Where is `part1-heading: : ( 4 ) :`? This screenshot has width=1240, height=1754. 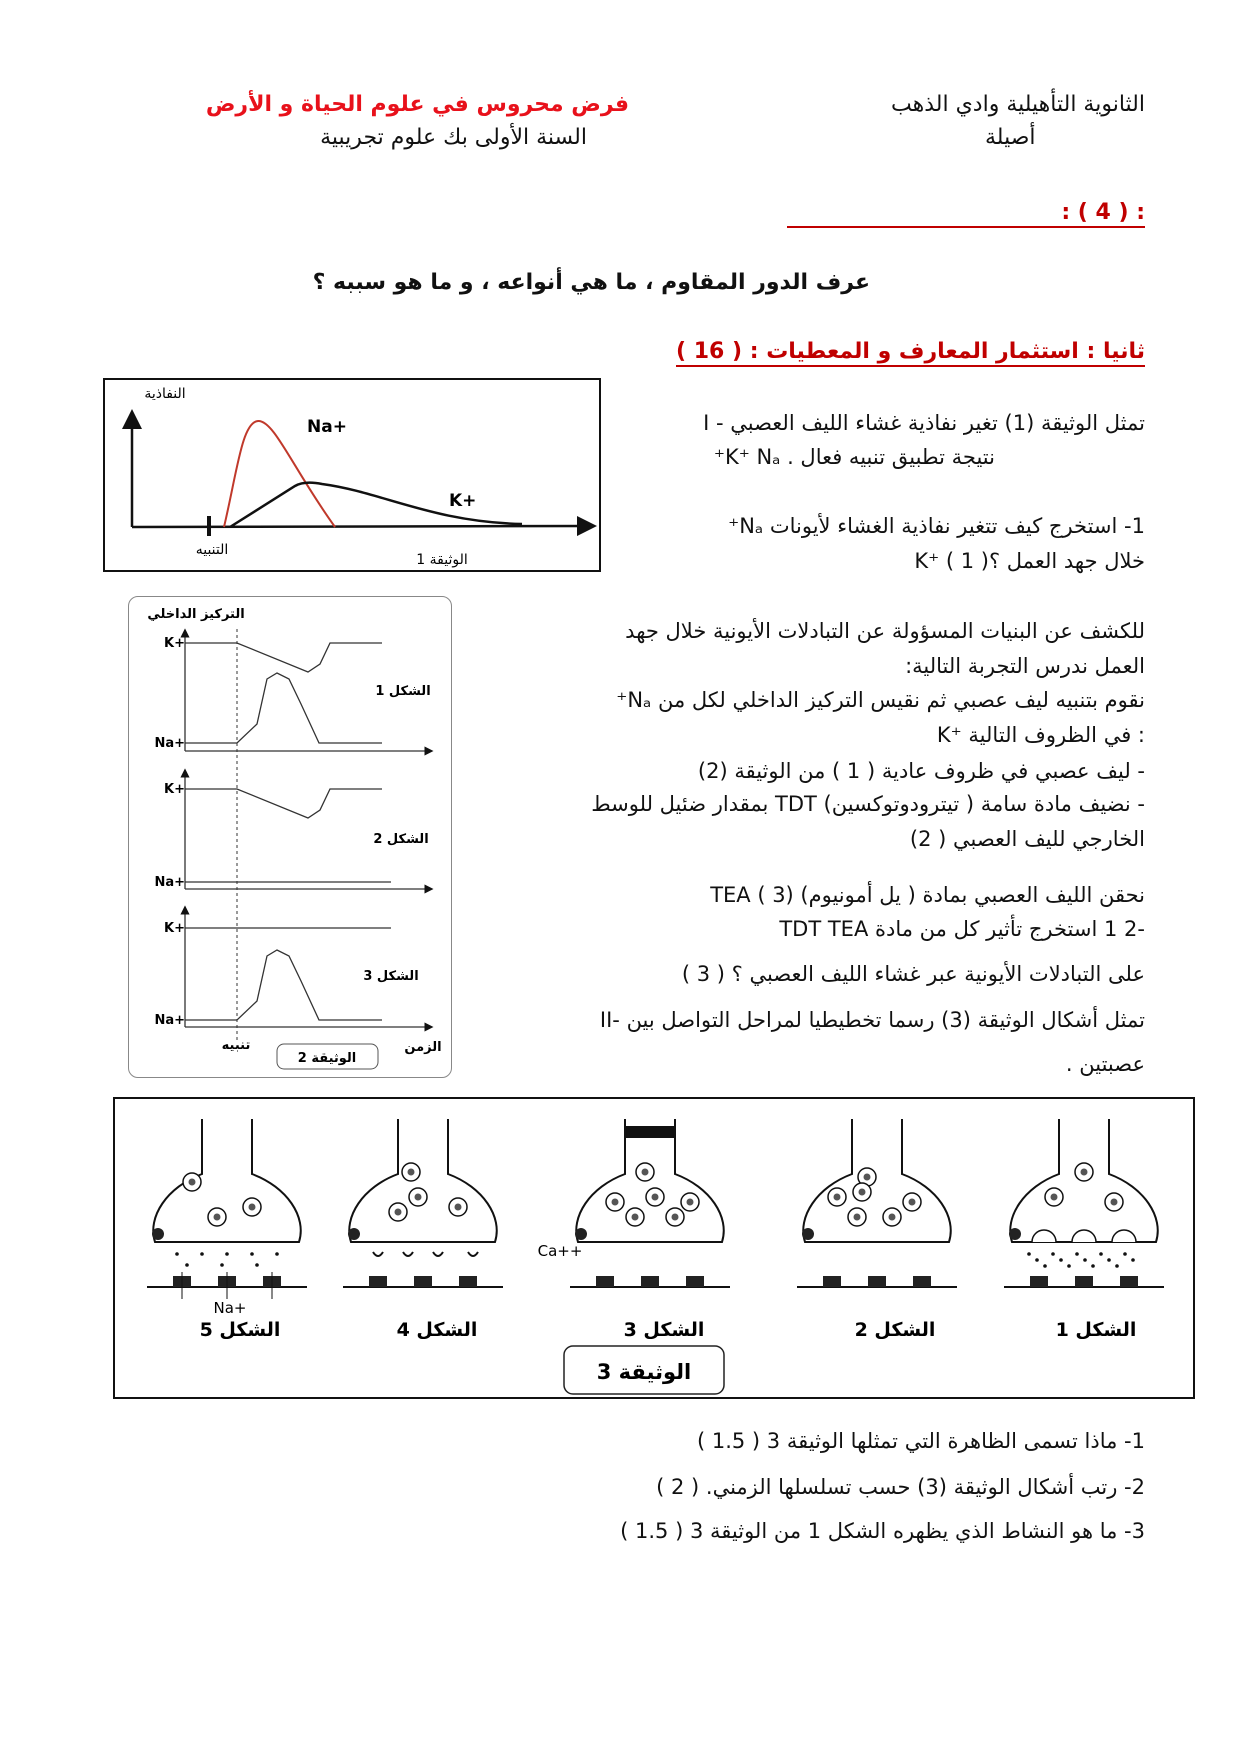
part1-heading: : ( 4 ) : is located at coordinates (966, 214).